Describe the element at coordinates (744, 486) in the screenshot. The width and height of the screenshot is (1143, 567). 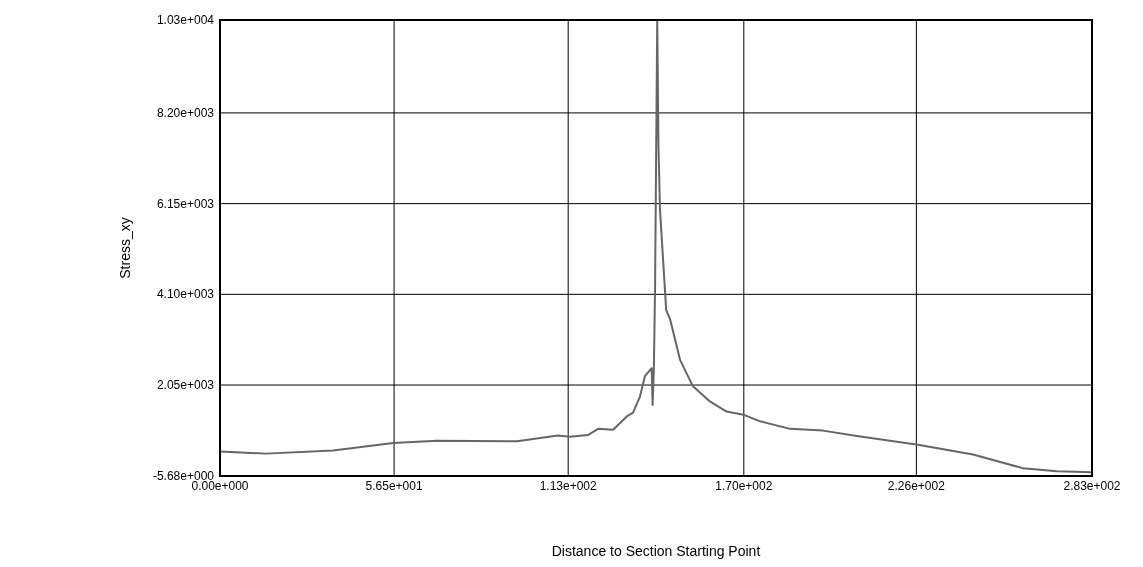
I see `x-tick-label: 1.70e+002` at that location.